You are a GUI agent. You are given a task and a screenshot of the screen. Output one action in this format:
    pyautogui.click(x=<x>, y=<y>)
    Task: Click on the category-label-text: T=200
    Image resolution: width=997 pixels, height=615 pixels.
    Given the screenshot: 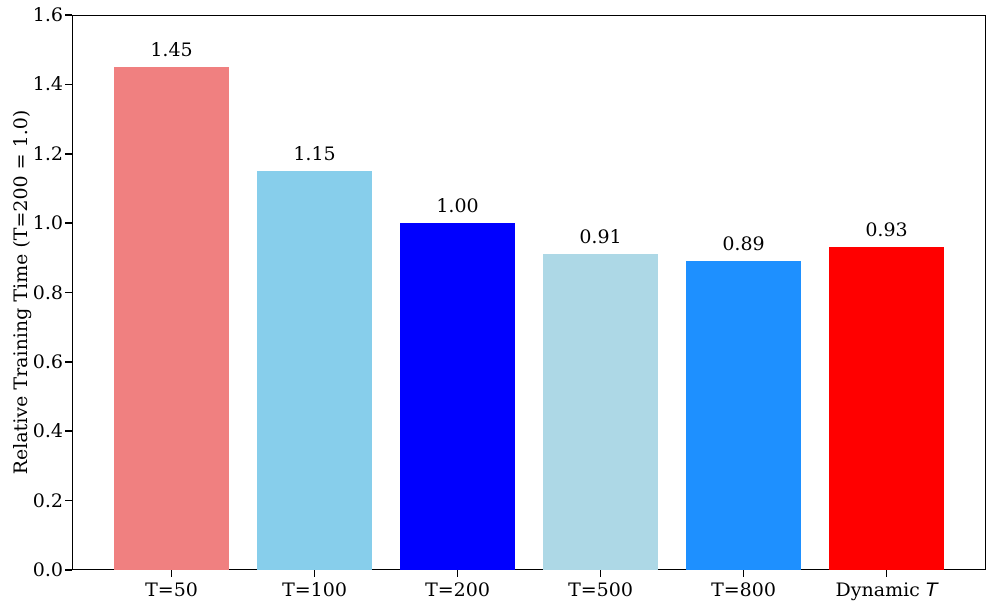 What is the action you would take?
    pyautogui.click(x=457, y=590)
    